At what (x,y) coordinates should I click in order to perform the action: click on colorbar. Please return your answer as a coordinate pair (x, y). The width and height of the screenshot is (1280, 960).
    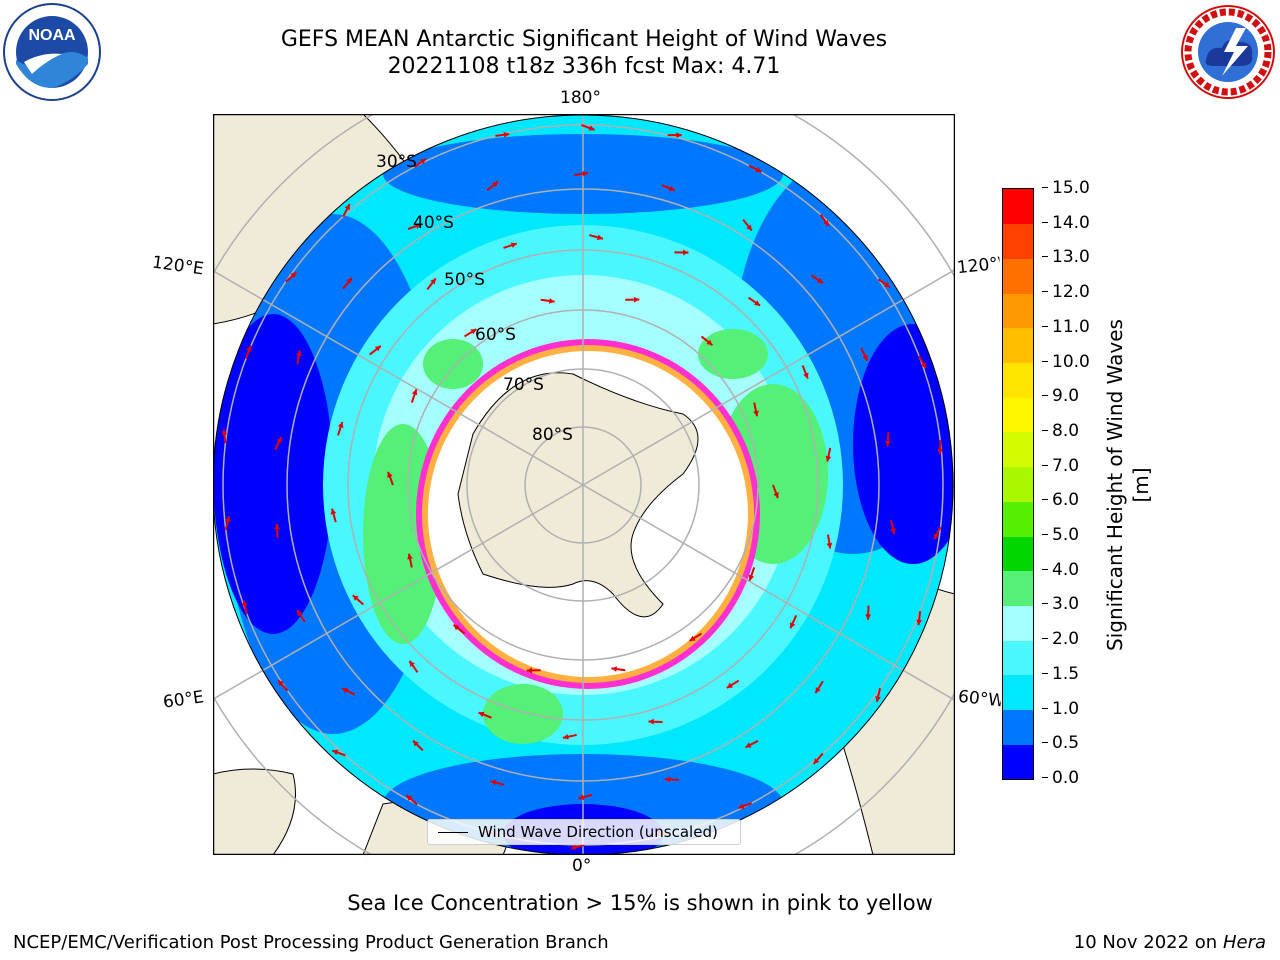
    Looking at the image, I should click on (1018, 484).